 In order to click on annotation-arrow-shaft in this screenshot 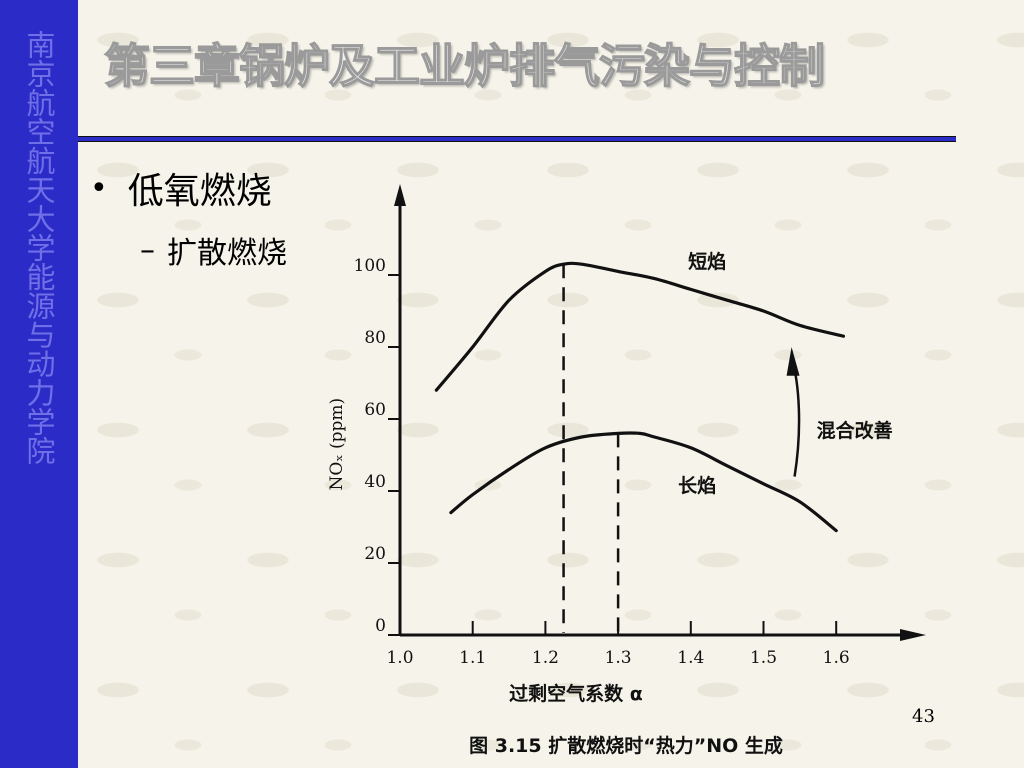, I will do `click(796, 419)`.